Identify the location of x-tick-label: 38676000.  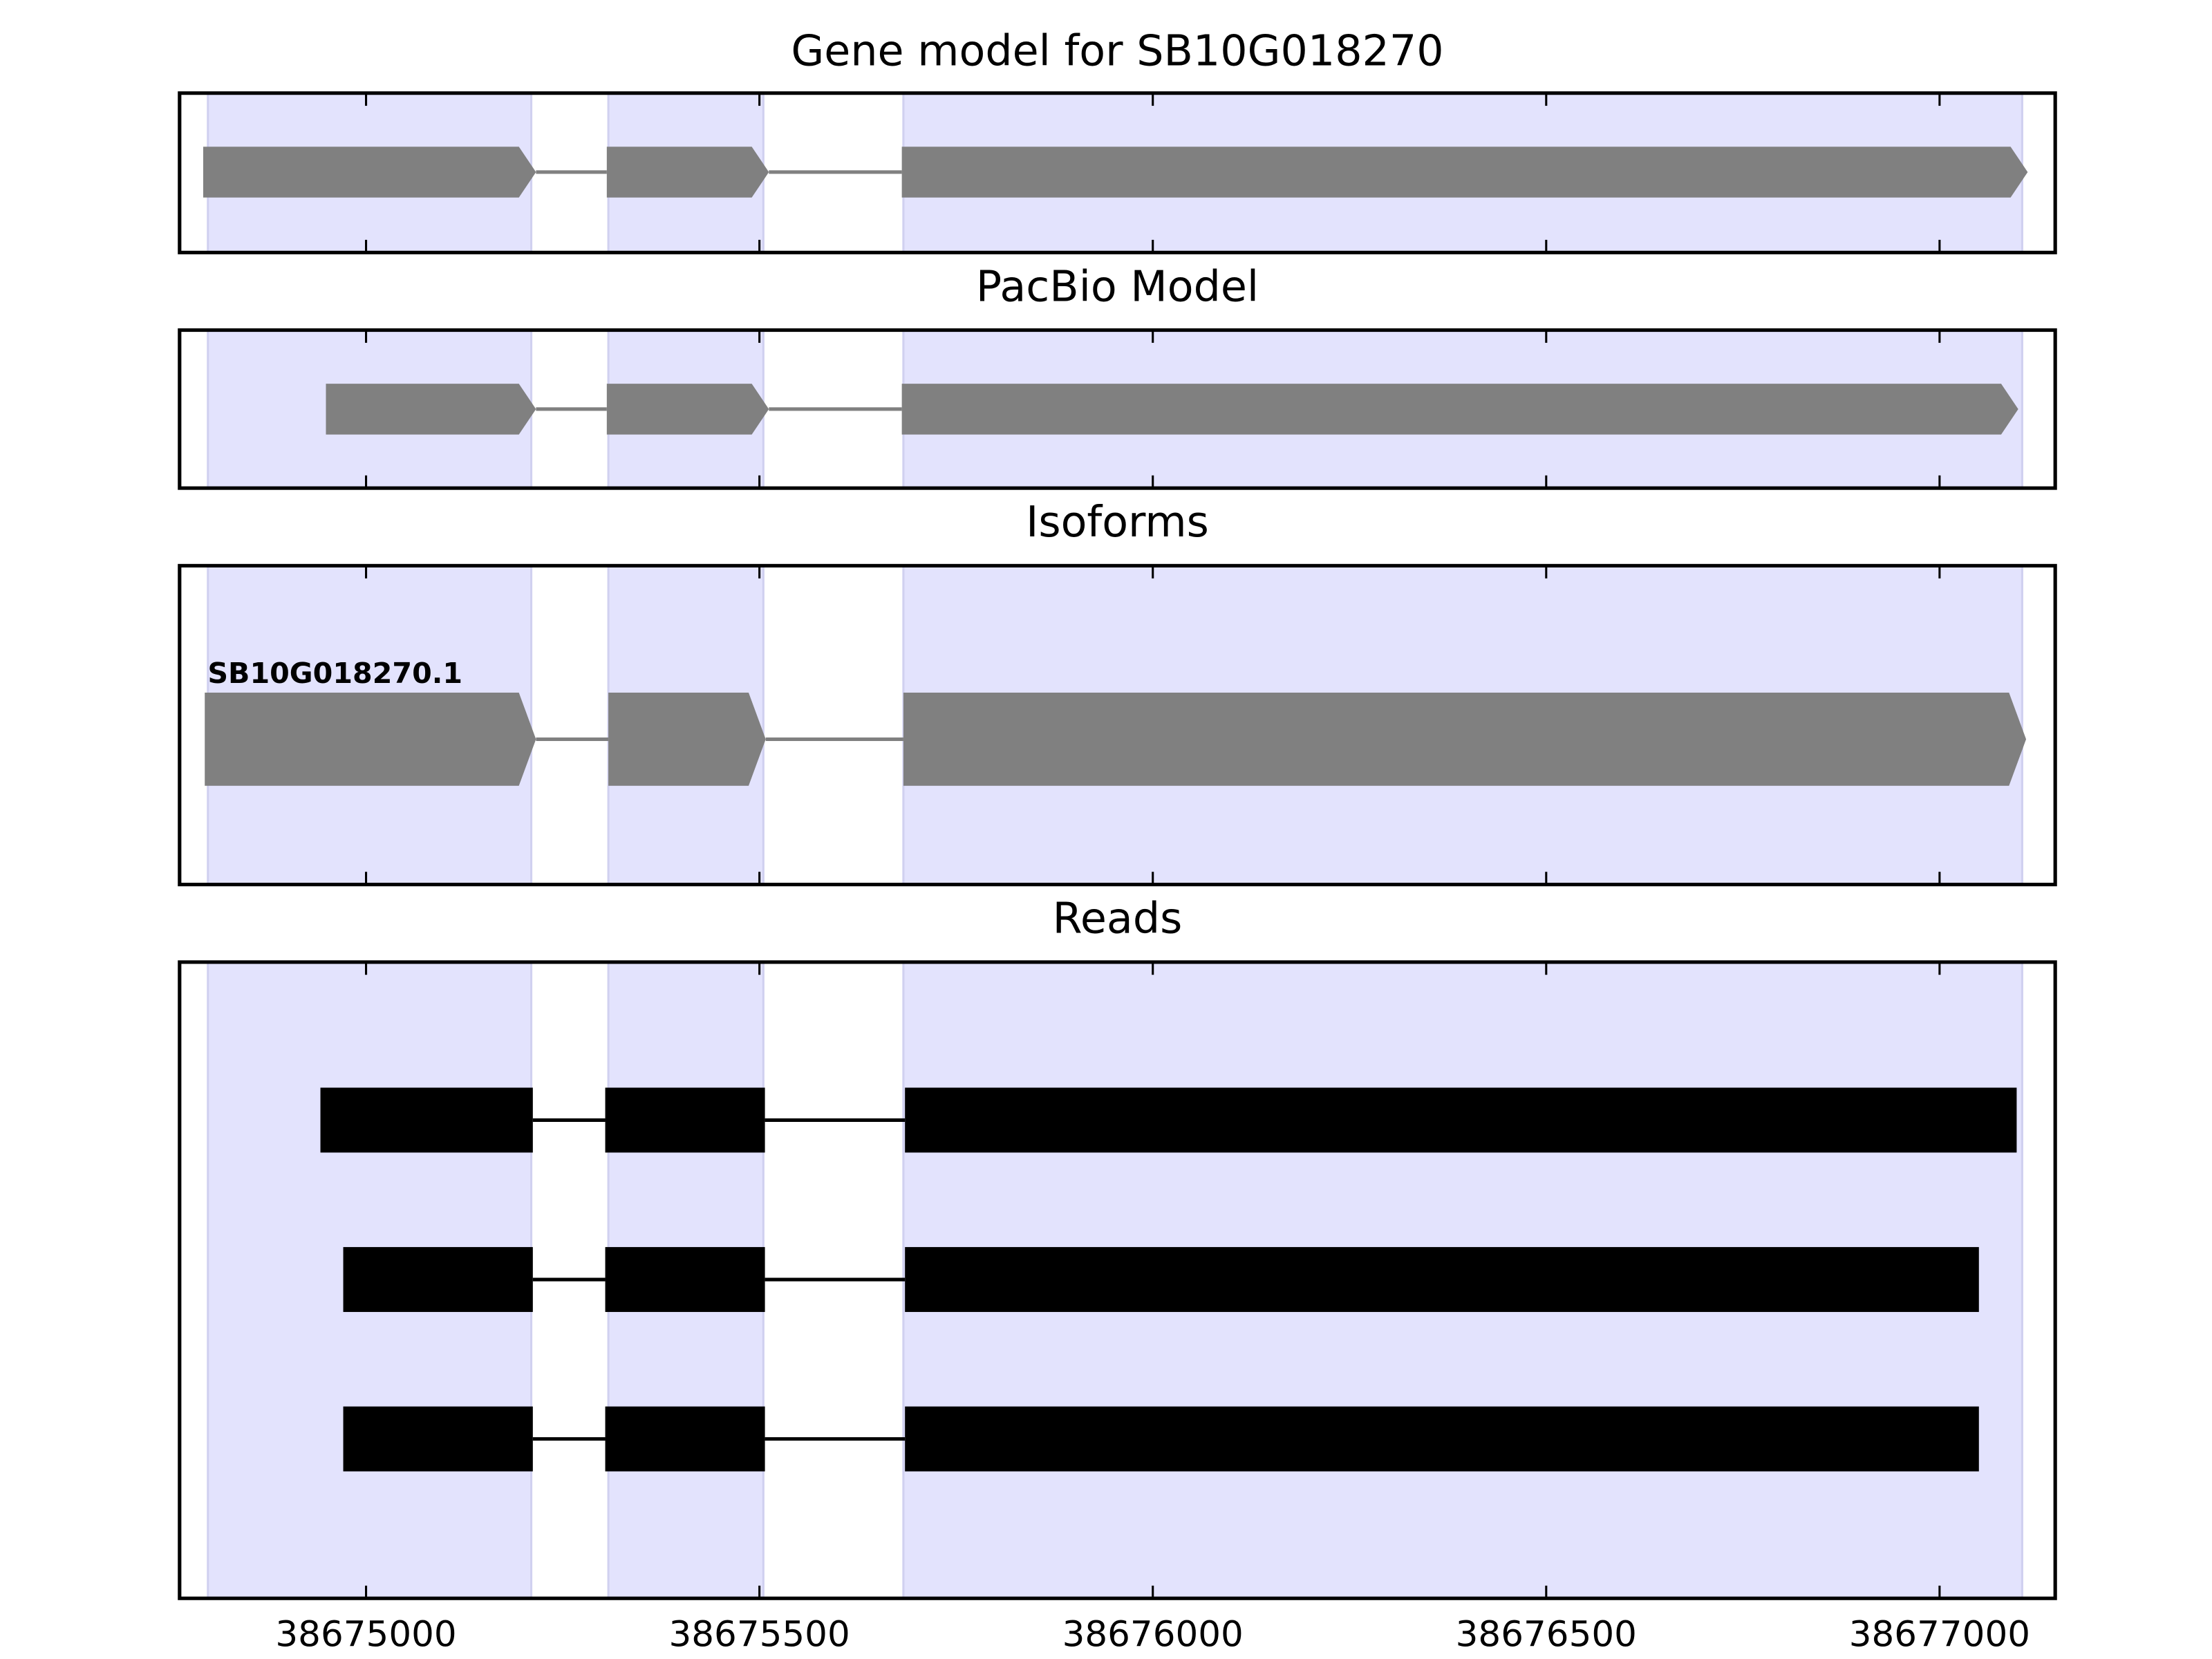
(1153, 1635).